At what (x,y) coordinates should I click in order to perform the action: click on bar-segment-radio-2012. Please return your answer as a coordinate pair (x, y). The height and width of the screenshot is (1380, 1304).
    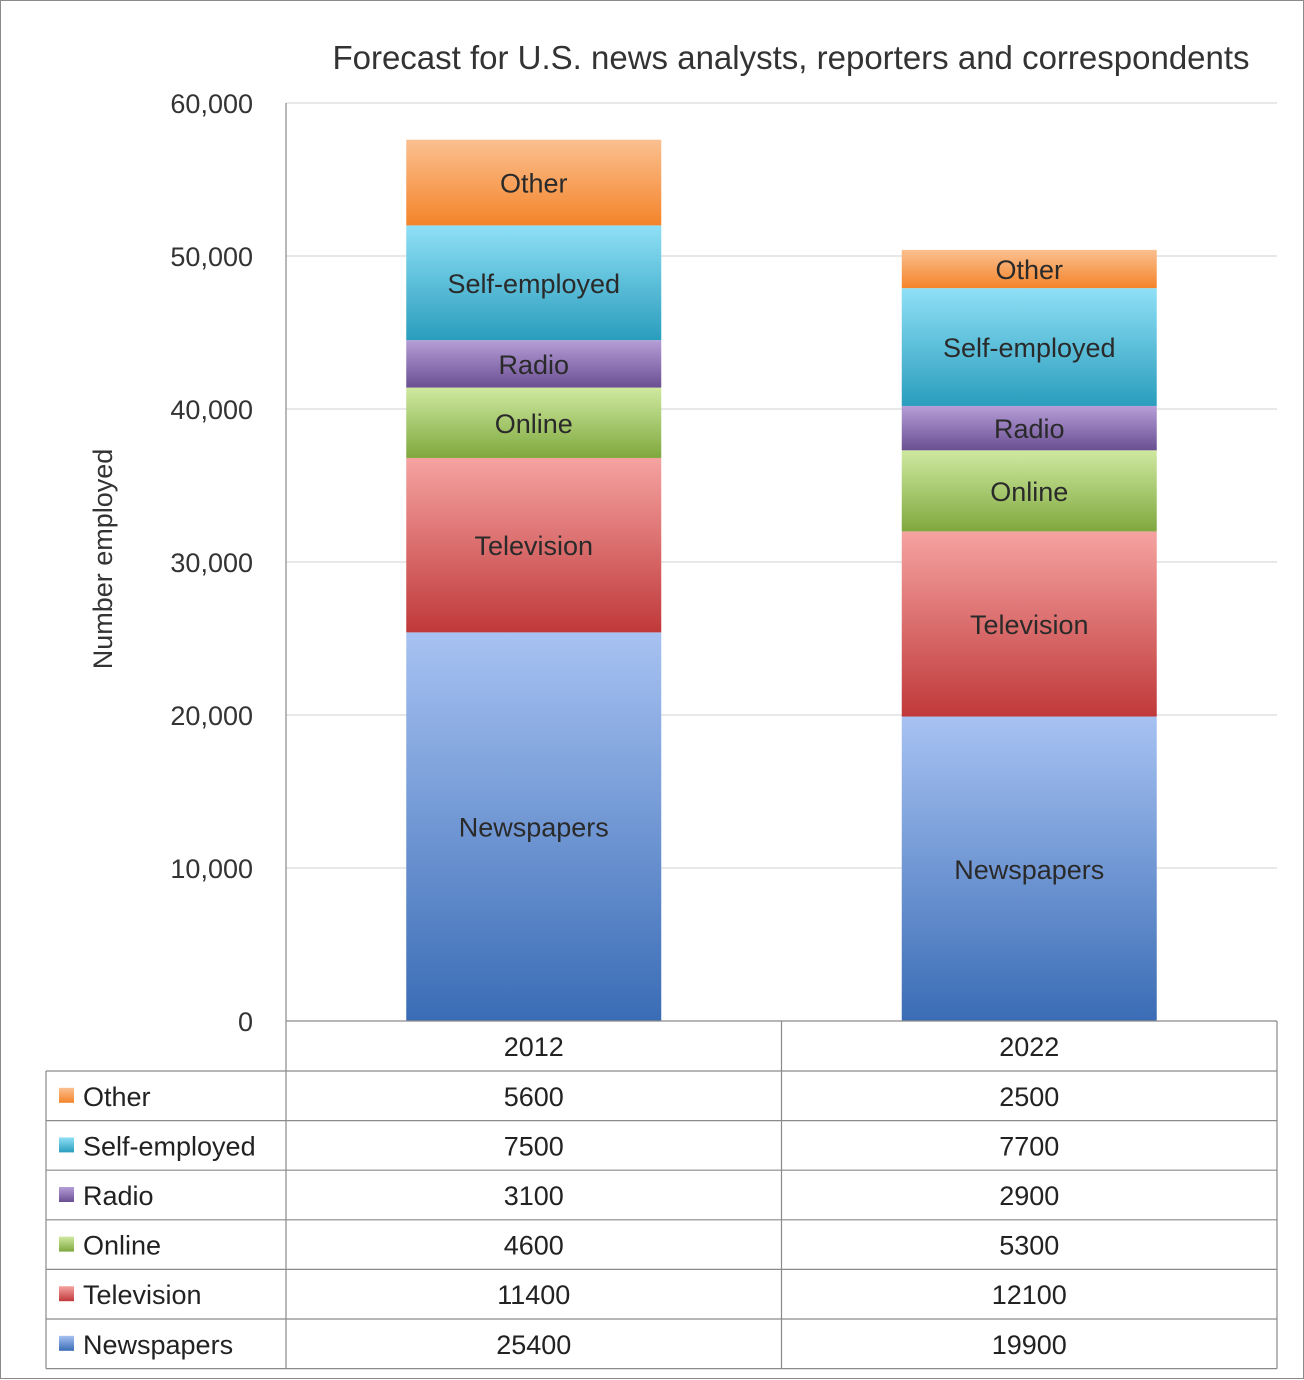
    Looking at the image, I should click on (534, 364).